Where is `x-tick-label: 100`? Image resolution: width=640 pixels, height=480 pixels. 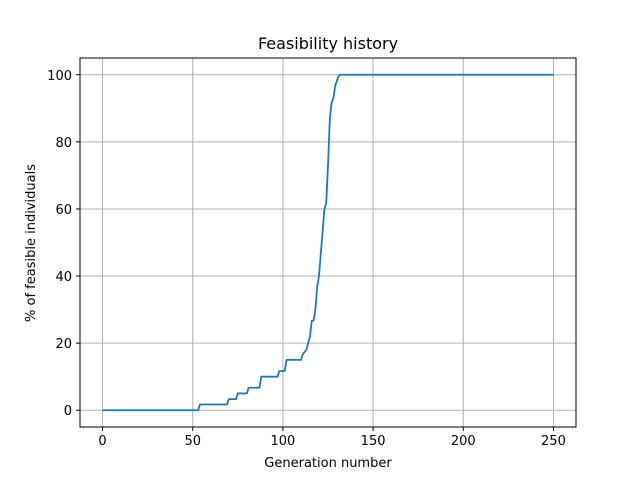
x-tick-label: 100 is located at coordinates (282, 441).